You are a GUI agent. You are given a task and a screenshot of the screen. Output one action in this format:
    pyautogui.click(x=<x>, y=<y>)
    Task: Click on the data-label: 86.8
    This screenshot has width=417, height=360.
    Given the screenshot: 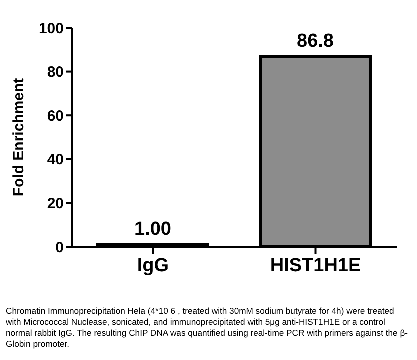 What is the action you would take?
    pyautogui.click(x=315, y=41)
    